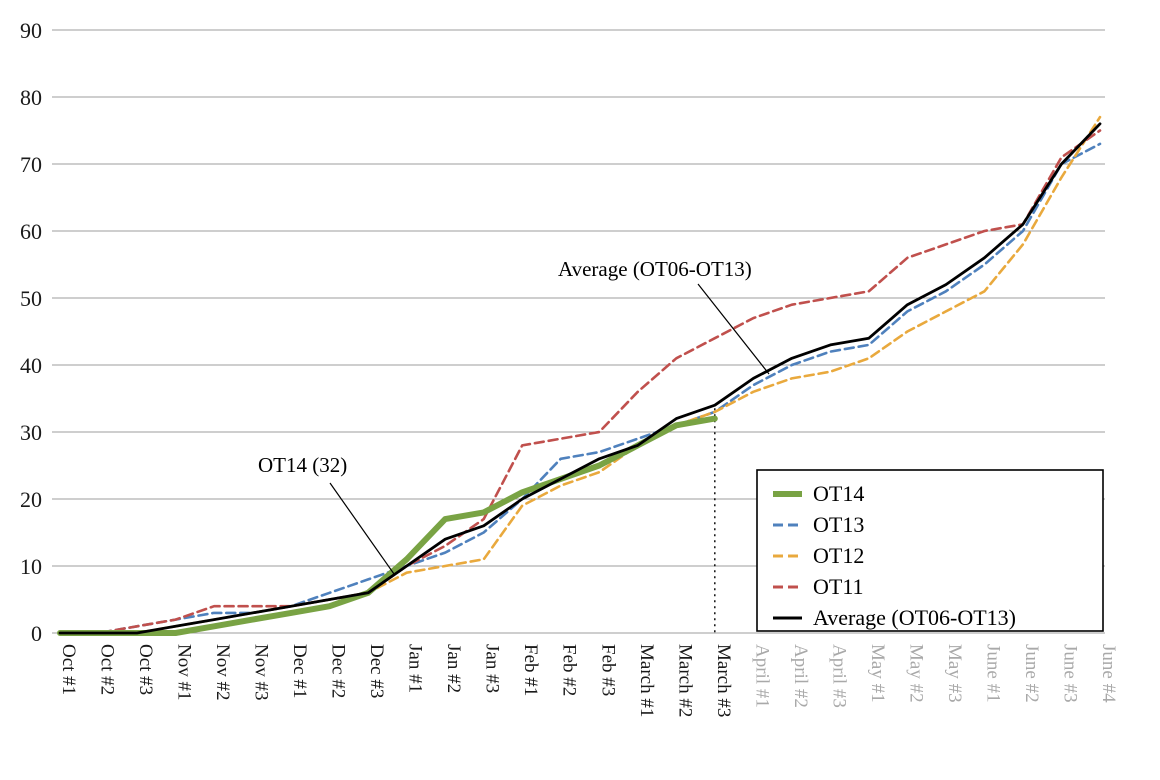  Describe the element at coordinates (31, 30) in the screenshot. I see `y-axis-label: 90` at that location.